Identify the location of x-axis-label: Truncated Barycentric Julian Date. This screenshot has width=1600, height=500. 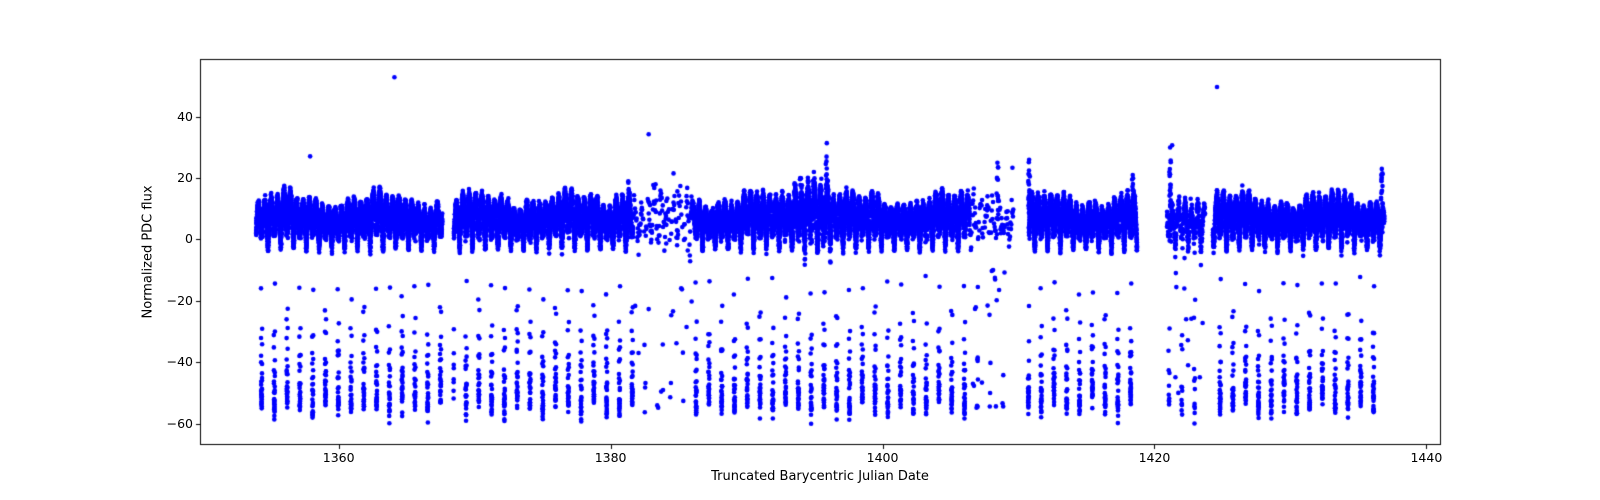
(820, 476).